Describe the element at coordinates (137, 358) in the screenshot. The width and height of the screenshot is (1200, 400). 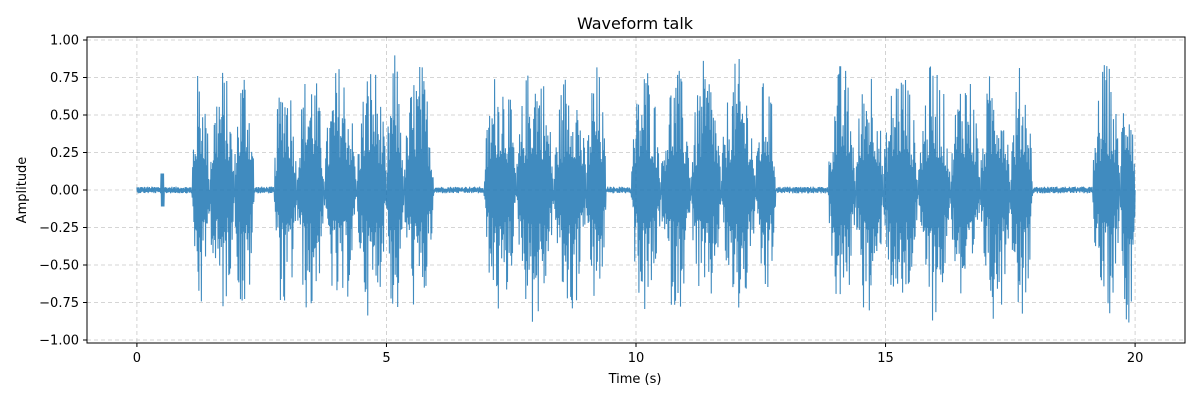
I see `x-tick-label: 0` at that location.